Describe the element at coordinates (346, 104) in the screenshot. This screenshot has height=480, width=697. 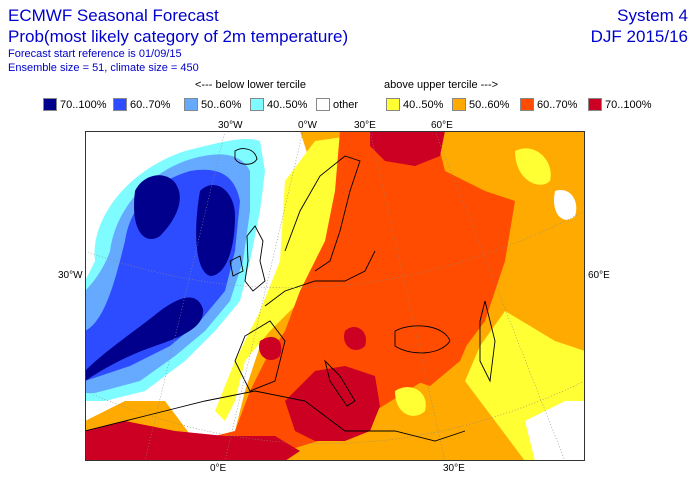
I see `legend-label: other` at that location.